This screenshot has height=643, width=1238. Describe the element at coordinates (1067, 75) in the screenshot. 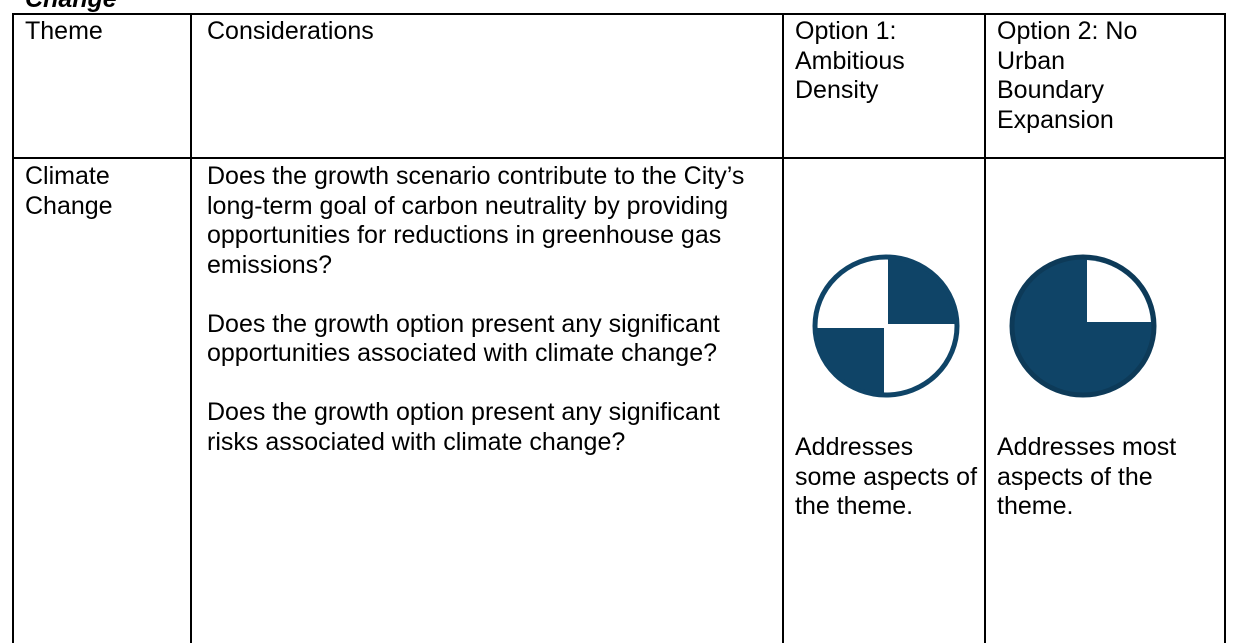

I see `header-cell: Option 2: No Urban Boundary Expansion` at that location.